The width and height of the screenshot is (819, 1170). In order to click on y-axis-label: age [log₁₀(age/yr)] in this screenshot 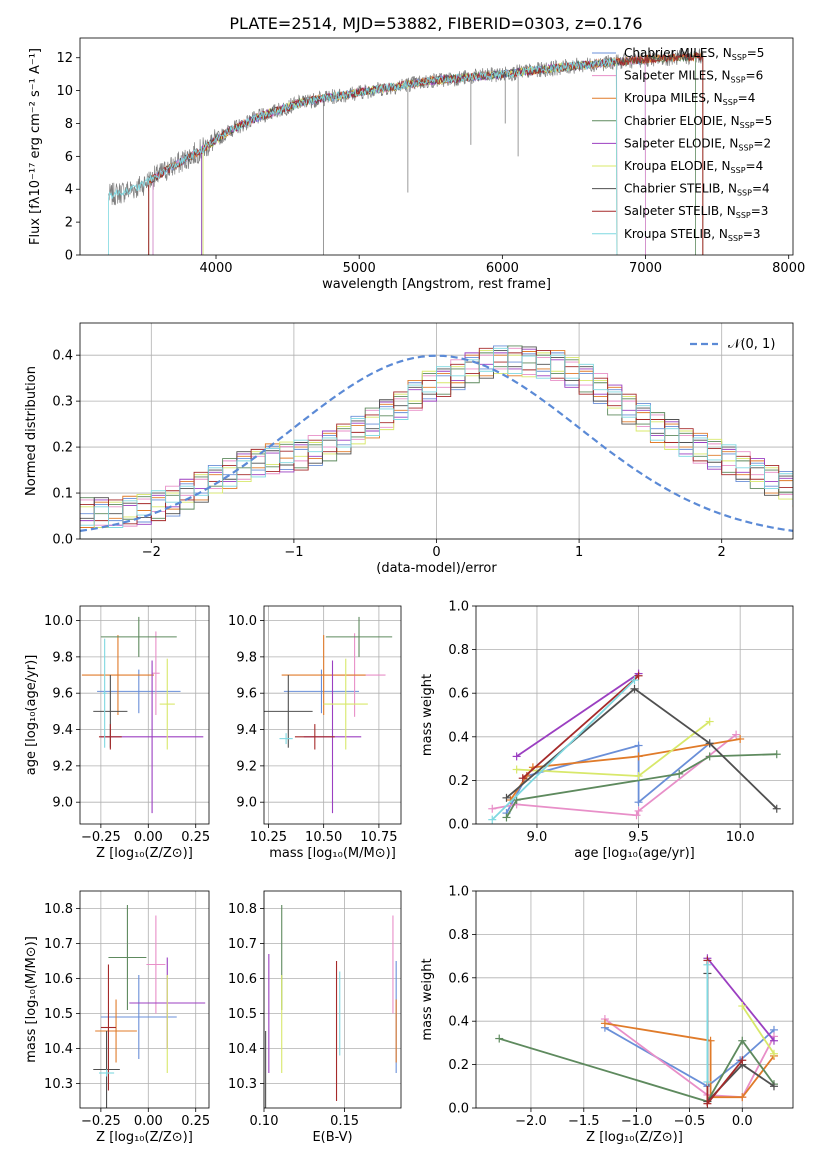, I will do `click(31, 715)`.